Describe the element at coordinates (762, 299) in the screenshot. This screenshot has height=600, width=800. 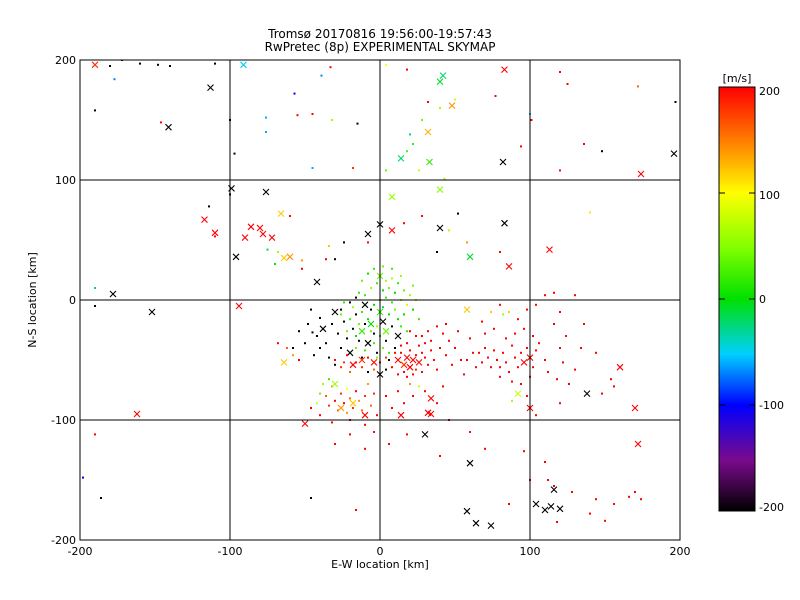
I see `colorbar-tick-label: 0` at that location.